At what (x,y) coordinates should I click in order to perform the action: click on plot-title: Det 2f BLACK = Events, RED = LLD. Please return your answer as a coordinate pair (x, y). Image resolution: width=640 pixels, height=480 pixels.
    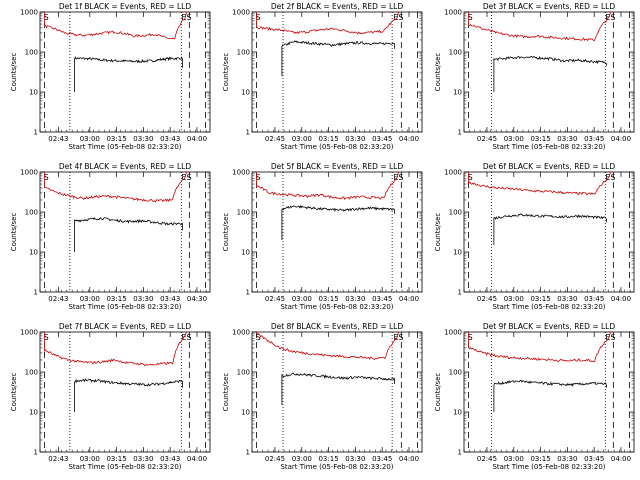
    Looking at the image, I should click on (337, 6).